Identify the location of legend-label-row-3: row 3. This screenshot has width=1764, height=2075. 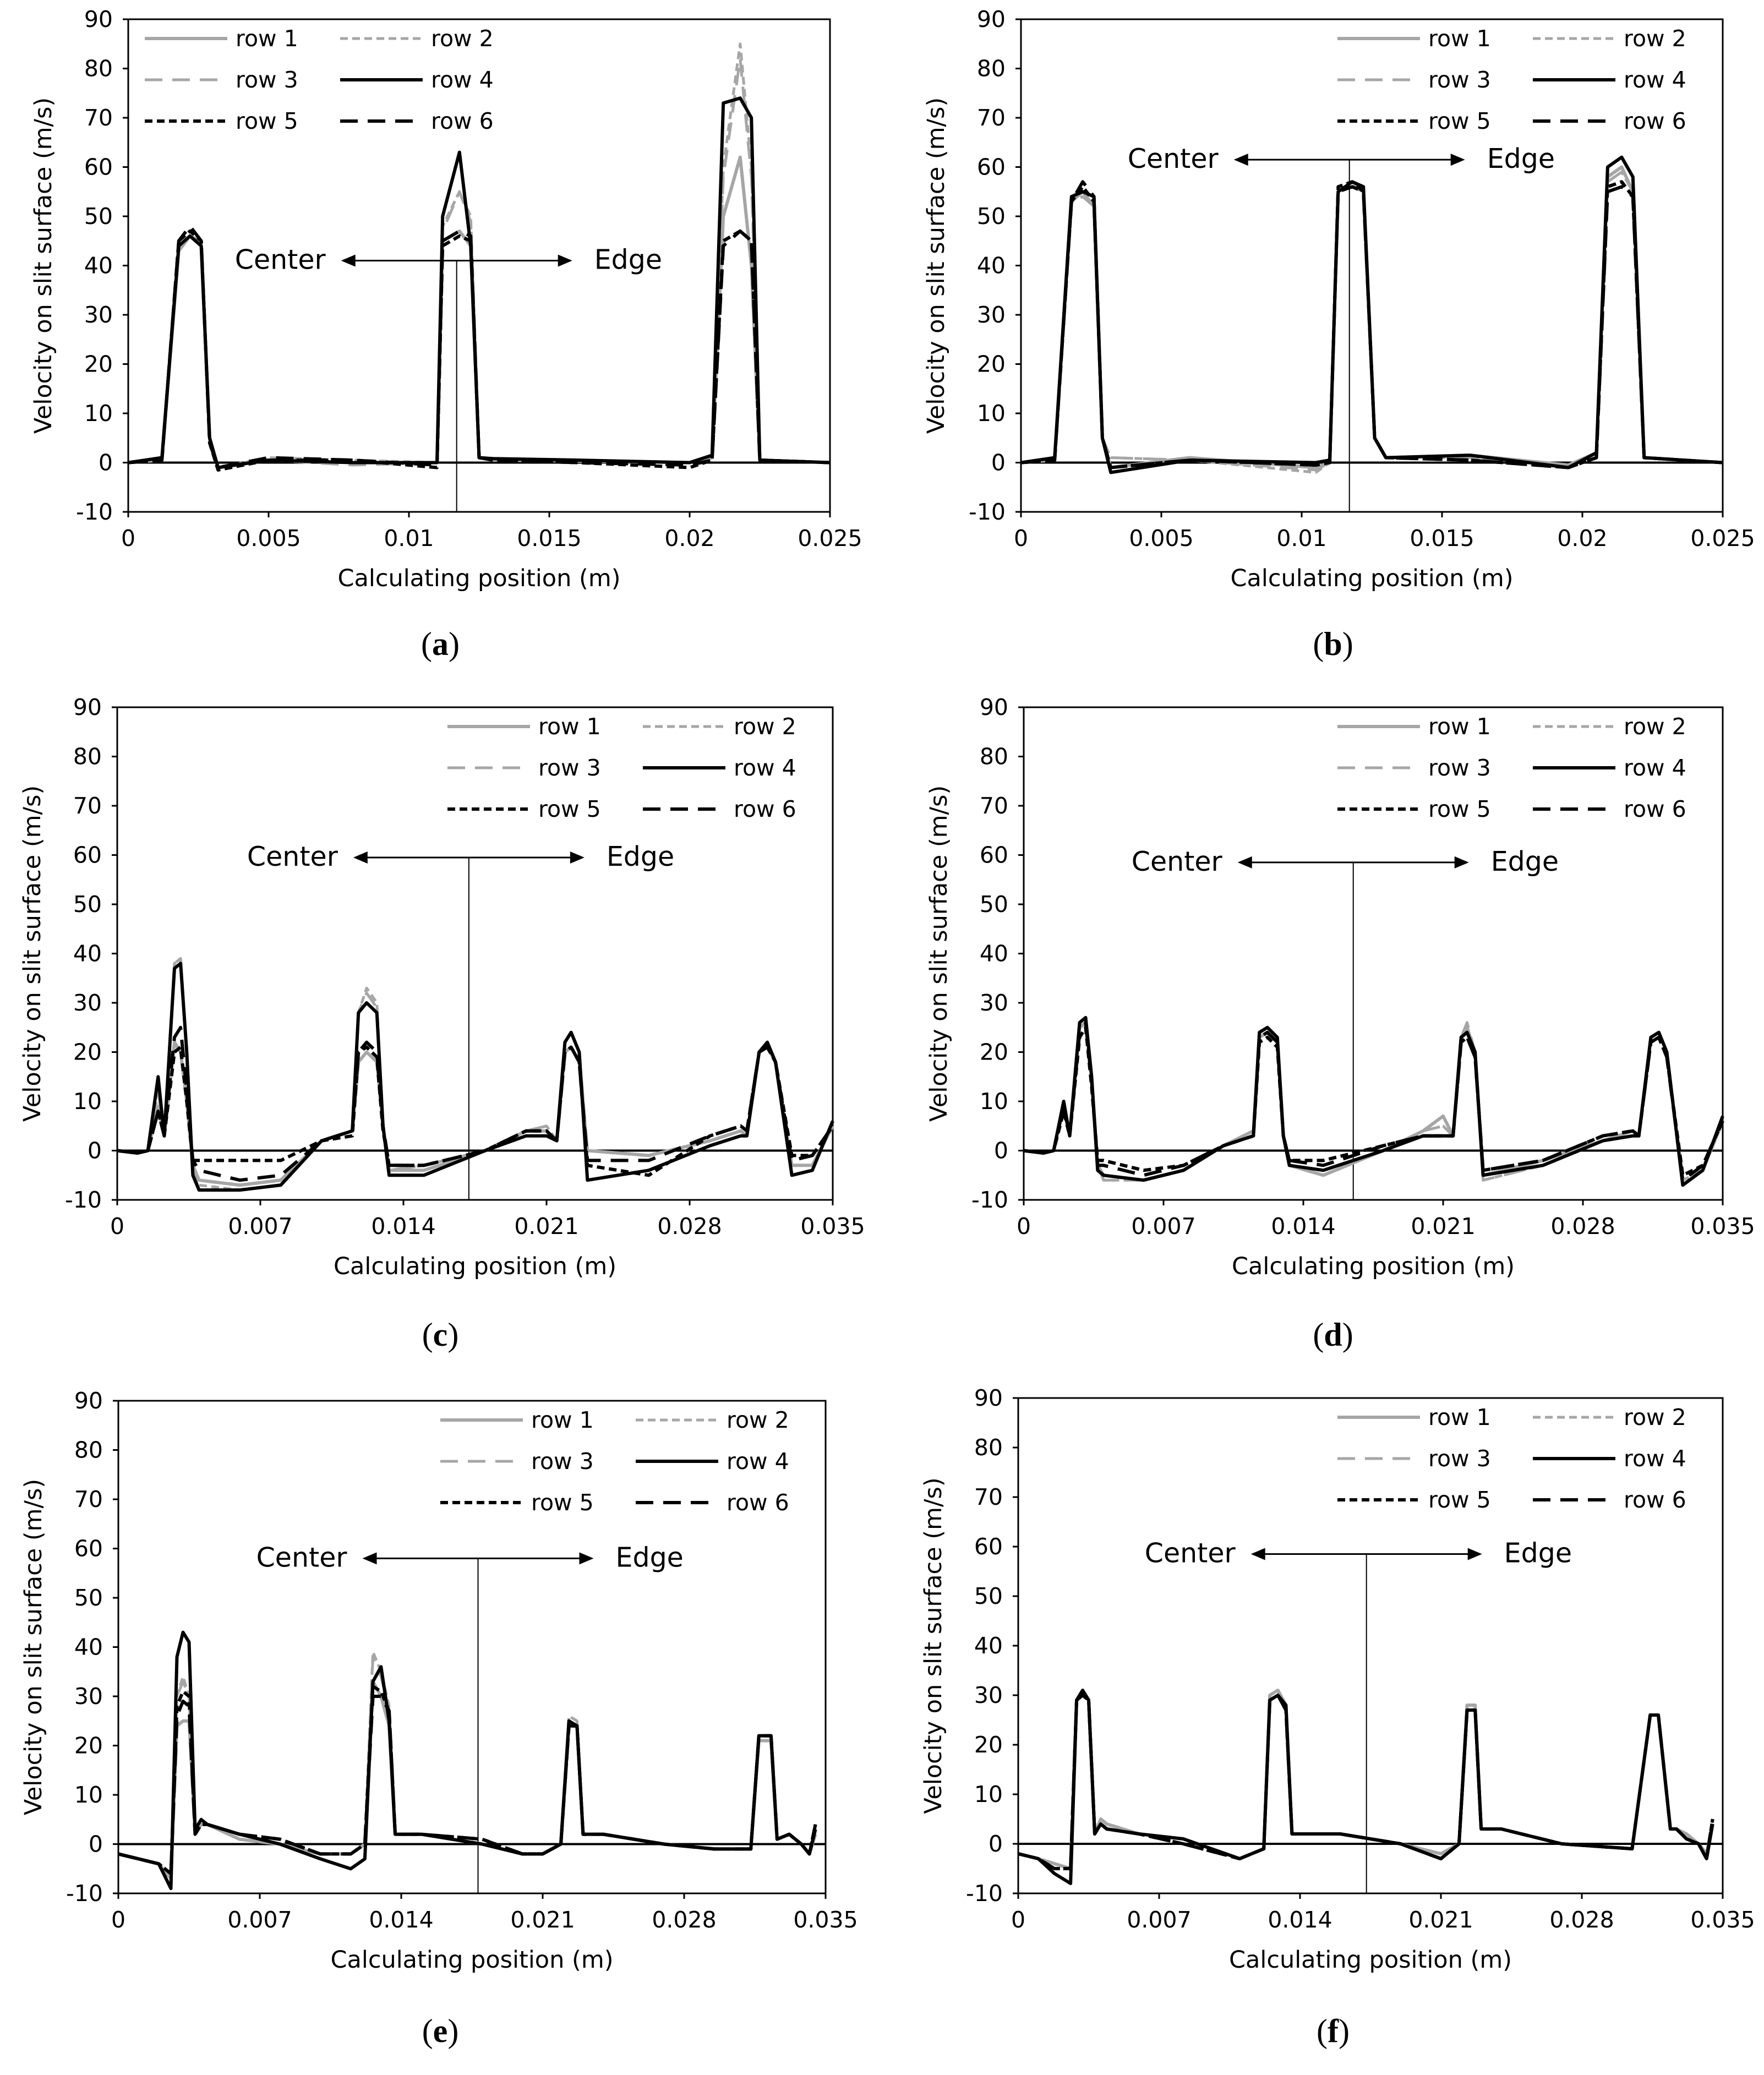
(569, 768).